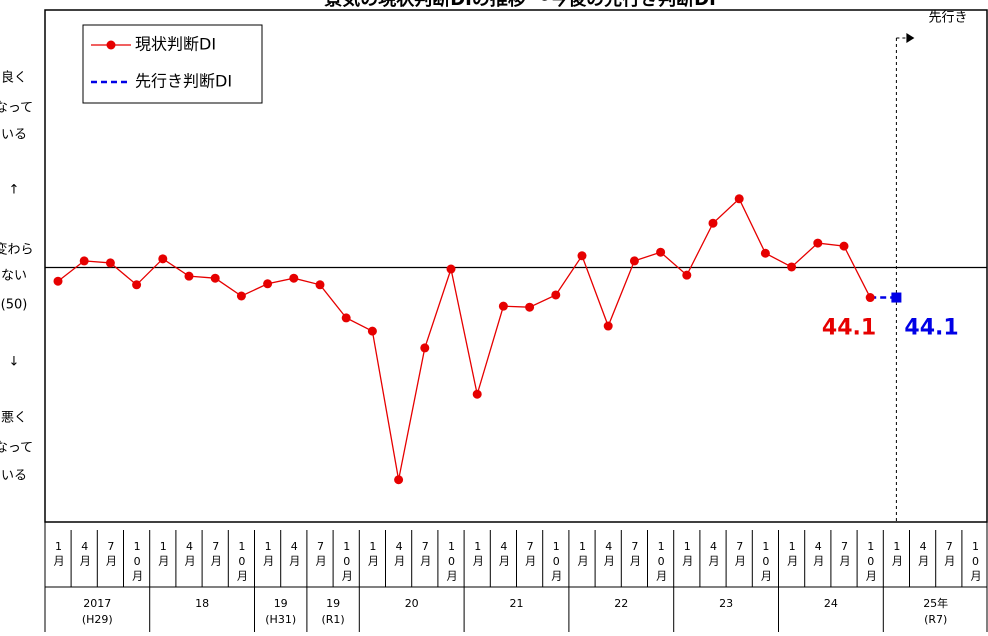 The width and height of the screenshot is (988, 636). I want to click on chart-title: 景気の現状判断DIの推移 ～今後の先行き判断DI, so click(520, 5).